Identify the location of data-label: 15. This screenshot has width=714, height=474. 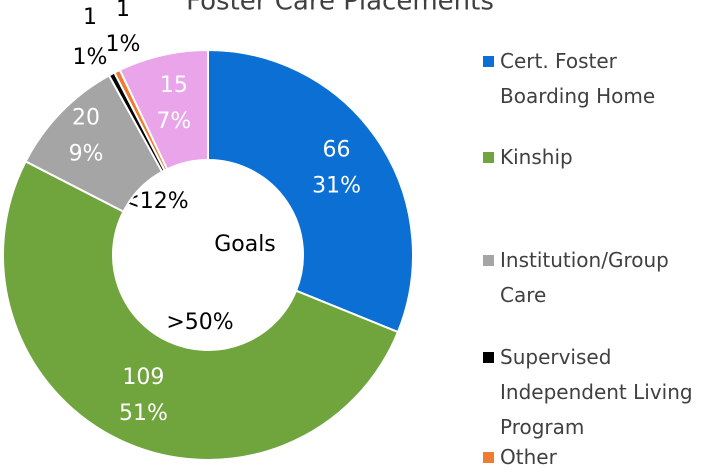
(174, 85).